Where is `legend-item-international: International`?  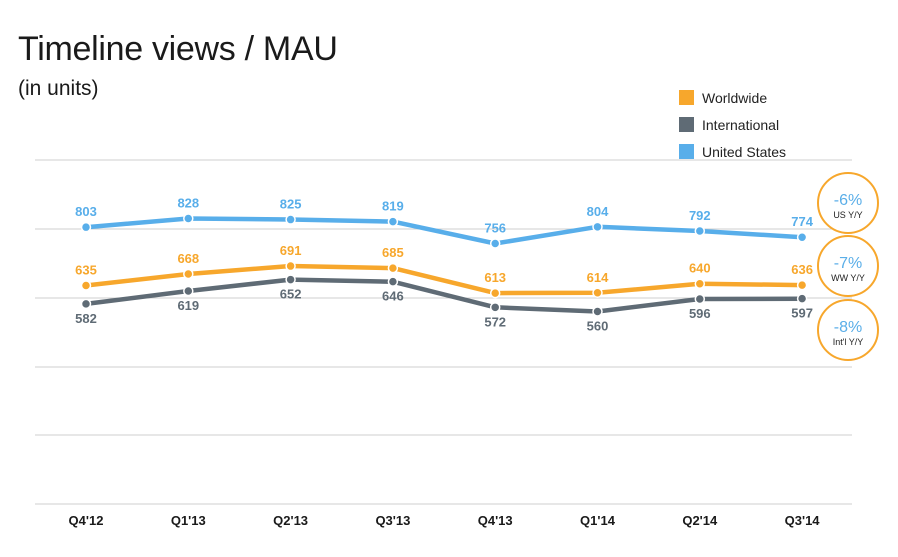
legend-item-international: International is located at coordinates (732, 124).